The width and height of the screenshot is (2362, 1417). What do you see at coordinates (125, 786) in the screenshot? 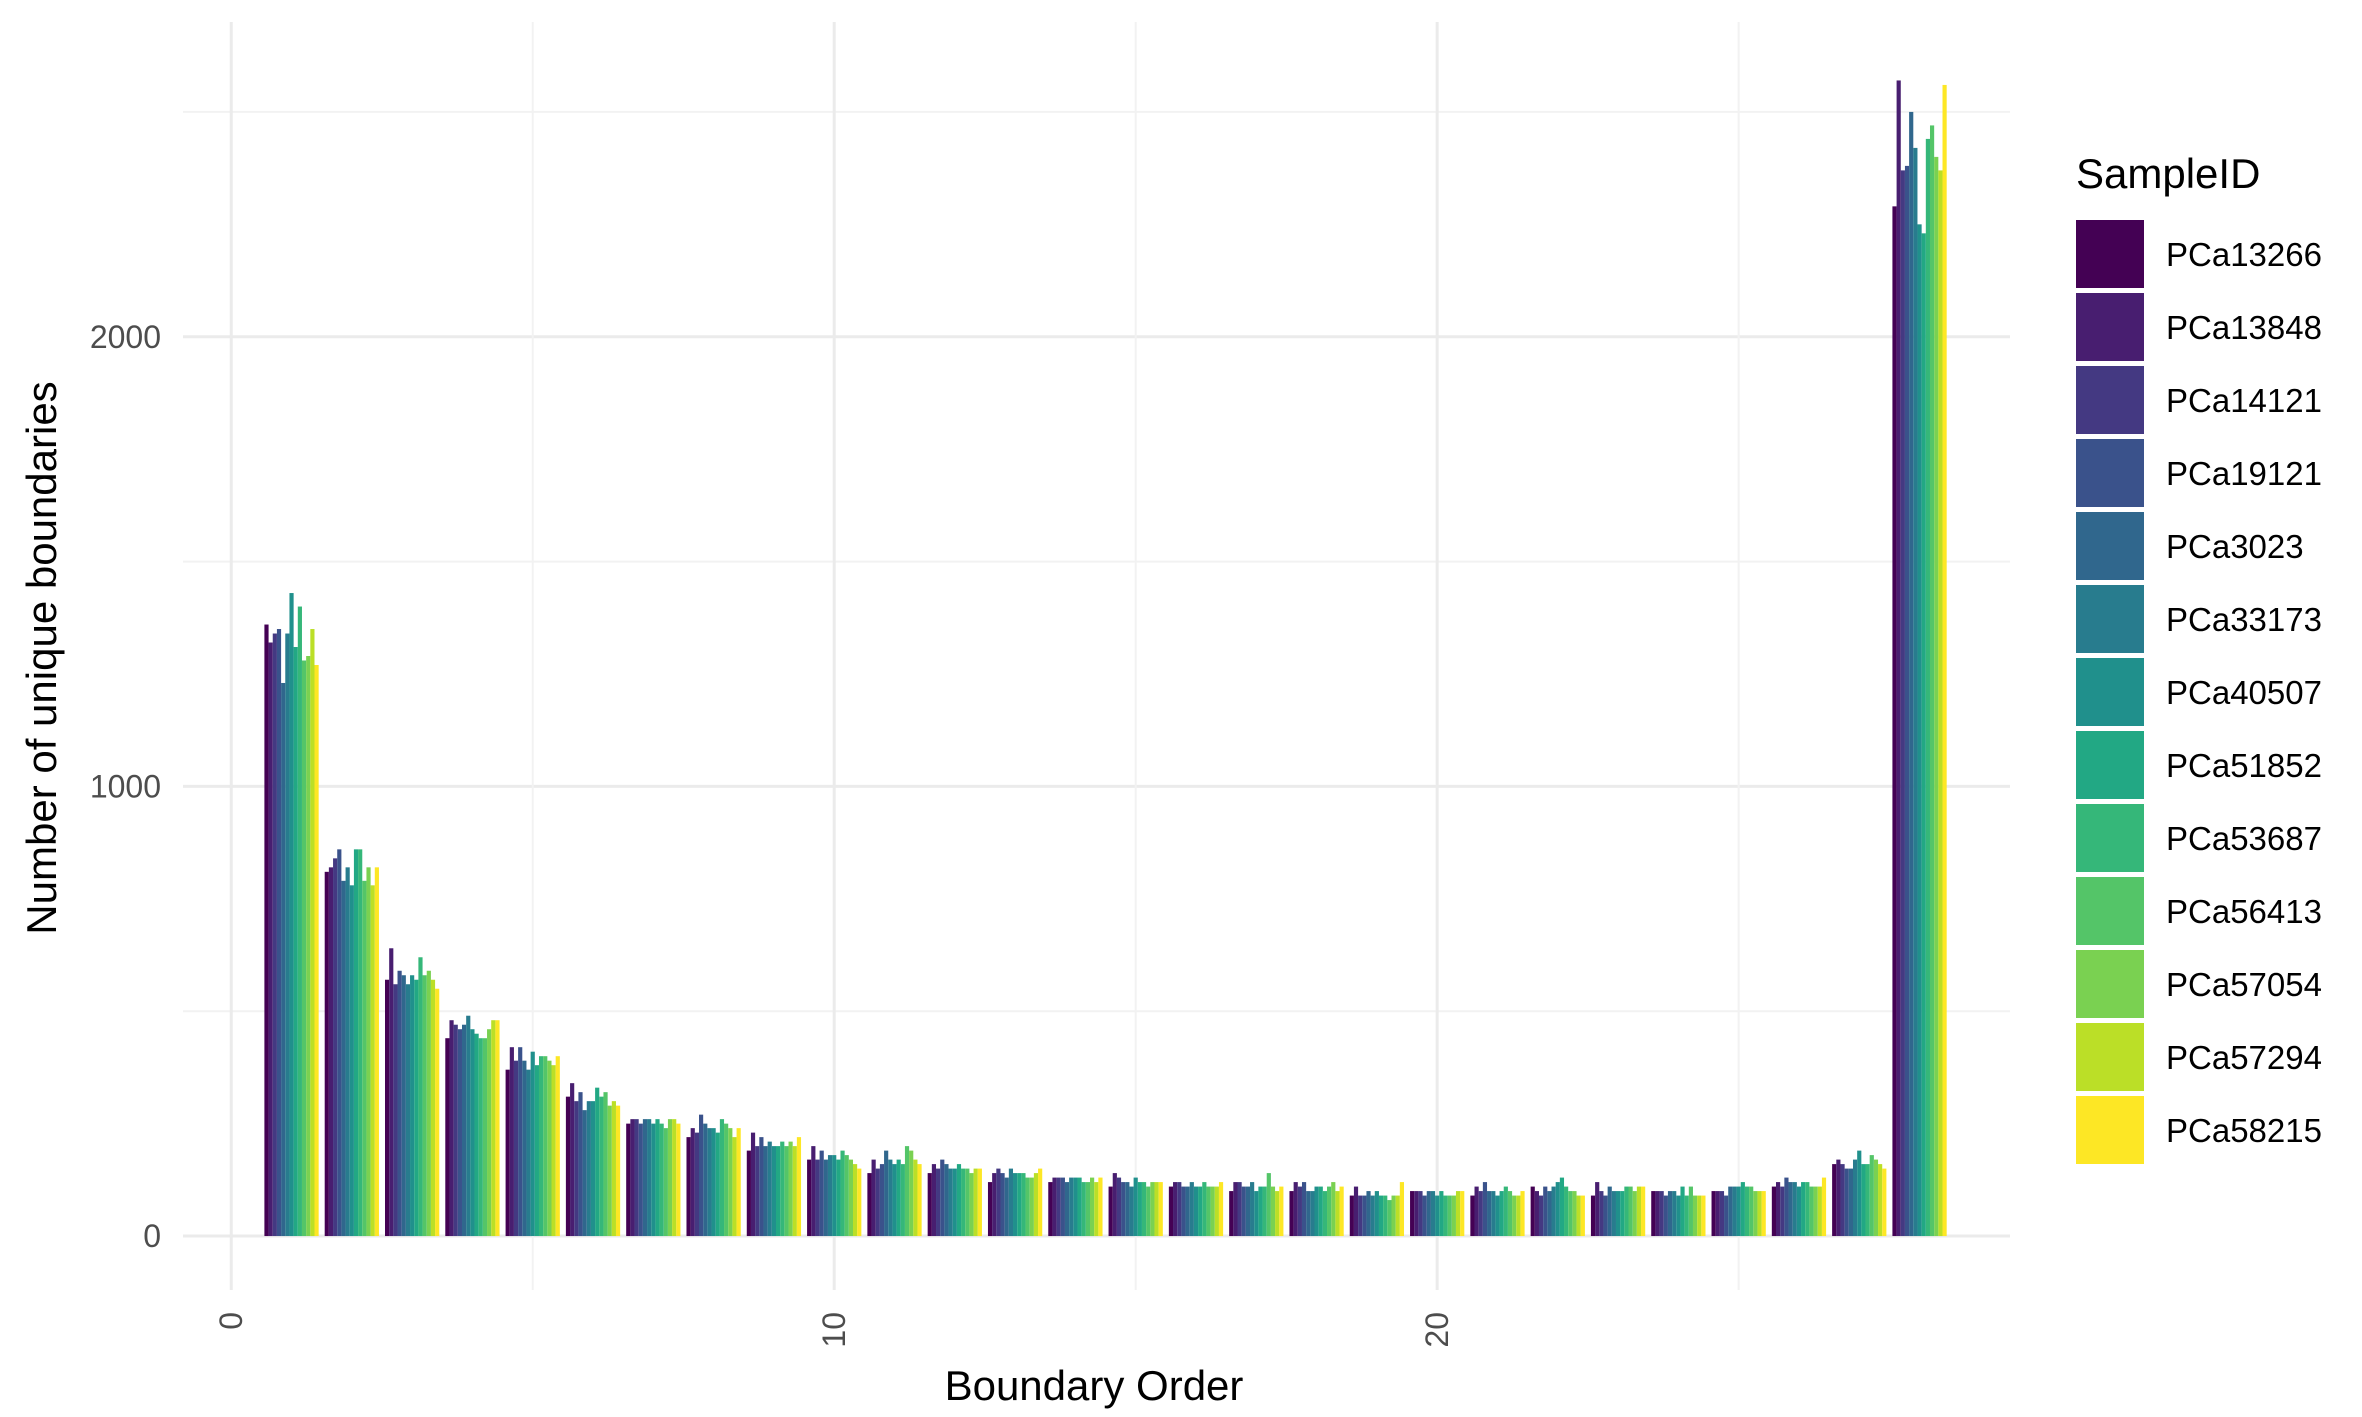
I see `y-axis-ticks: 0 1000 2000` at bounding box center [125, 786].